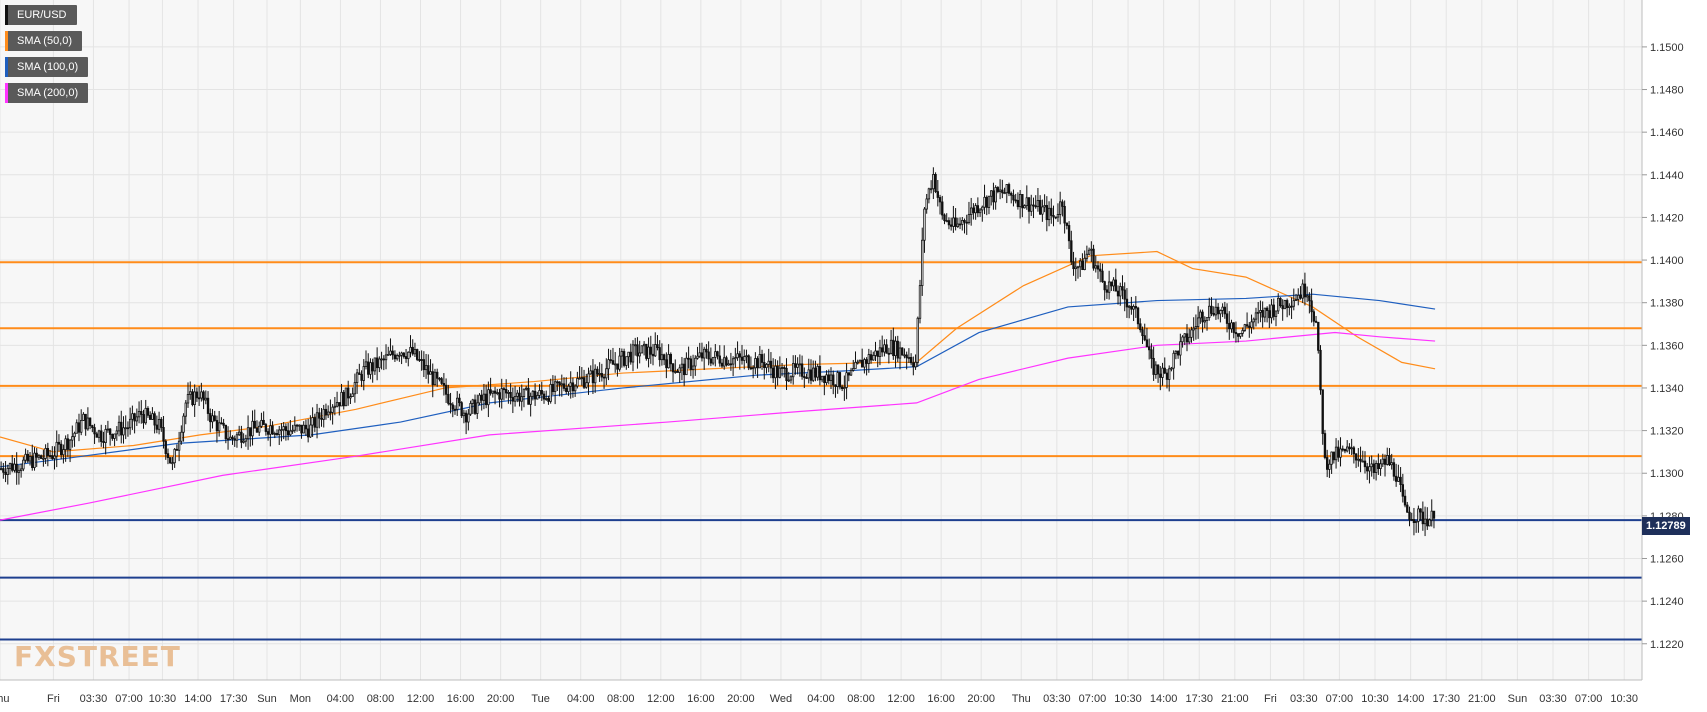  I want to click on legend-item-sma-50: SMA (50,0), so click(44, 41).